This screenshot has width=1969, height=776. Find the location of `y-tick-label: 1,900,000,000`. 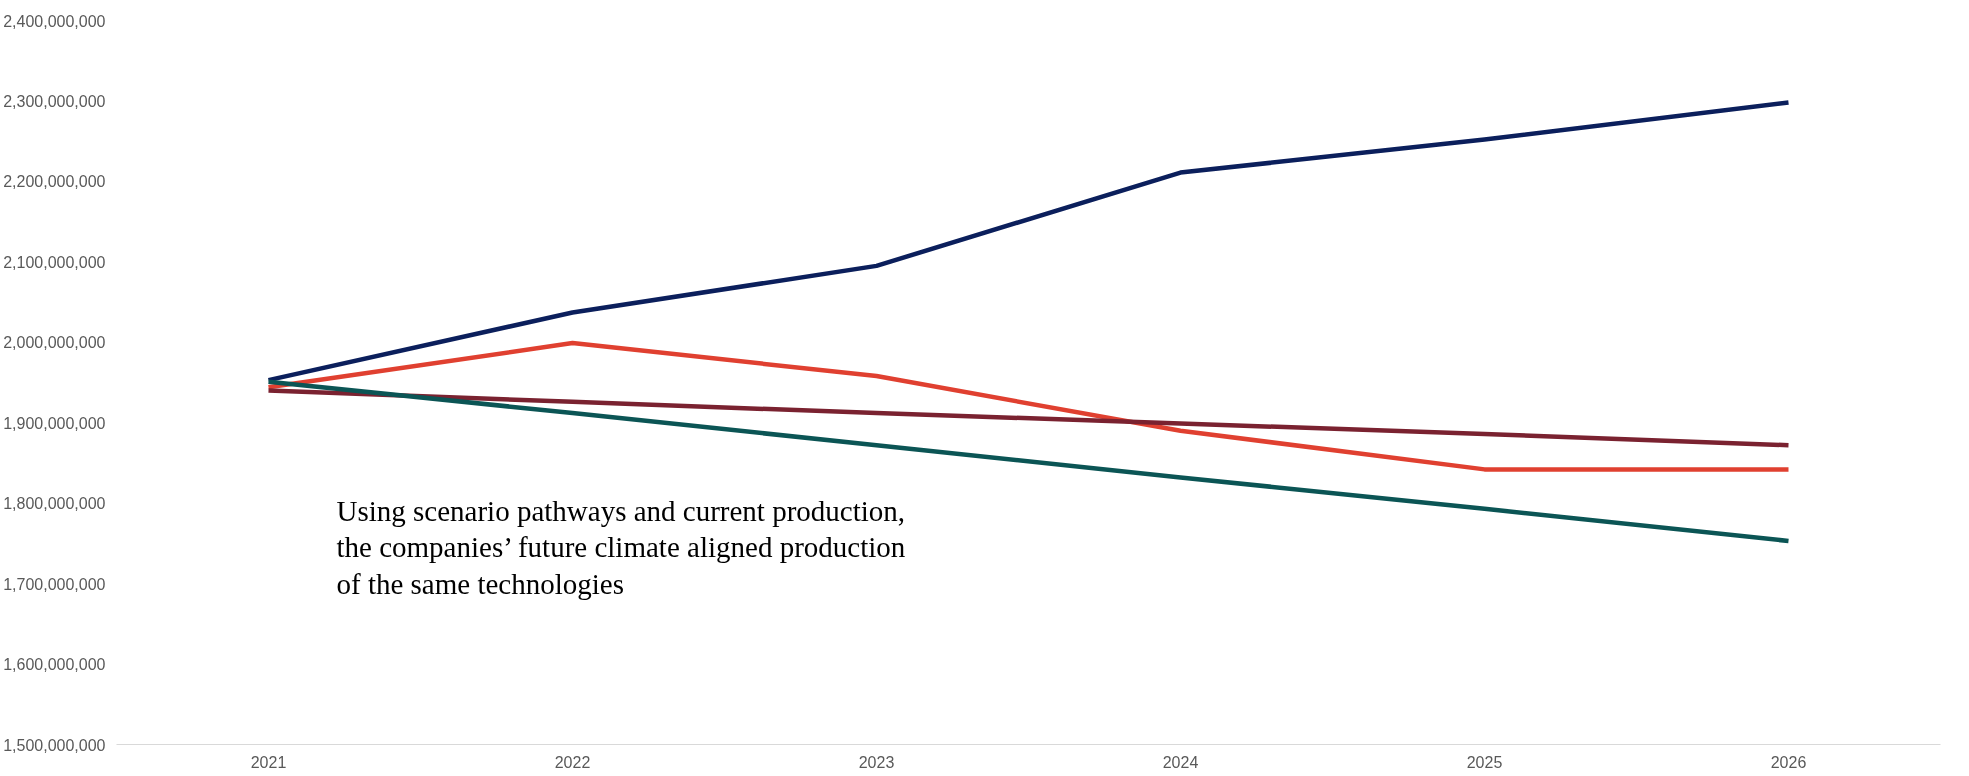

y-tick-label: 1,900,000,000 is located at coordinates (54, 423).